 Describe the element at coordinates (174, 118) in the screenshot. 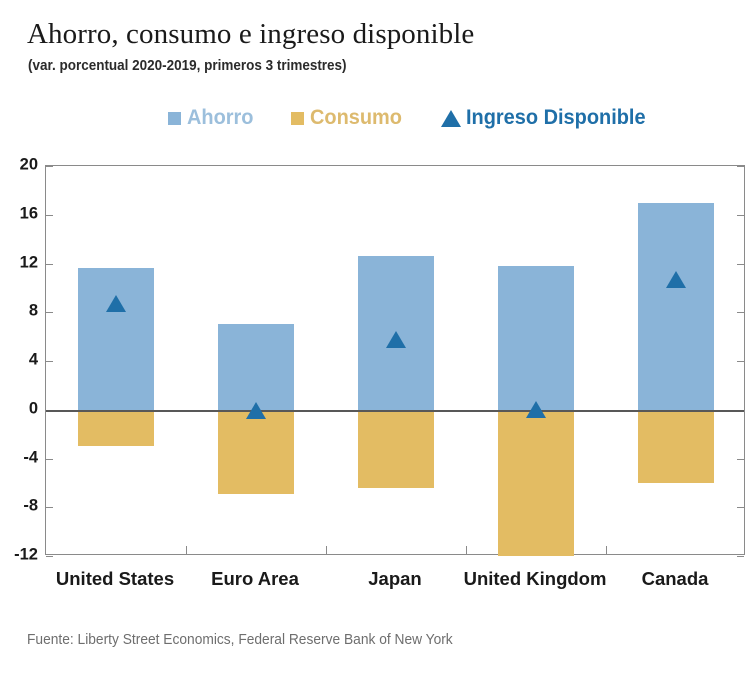

I see `legend-swatch-icon-ahorro` at that location.